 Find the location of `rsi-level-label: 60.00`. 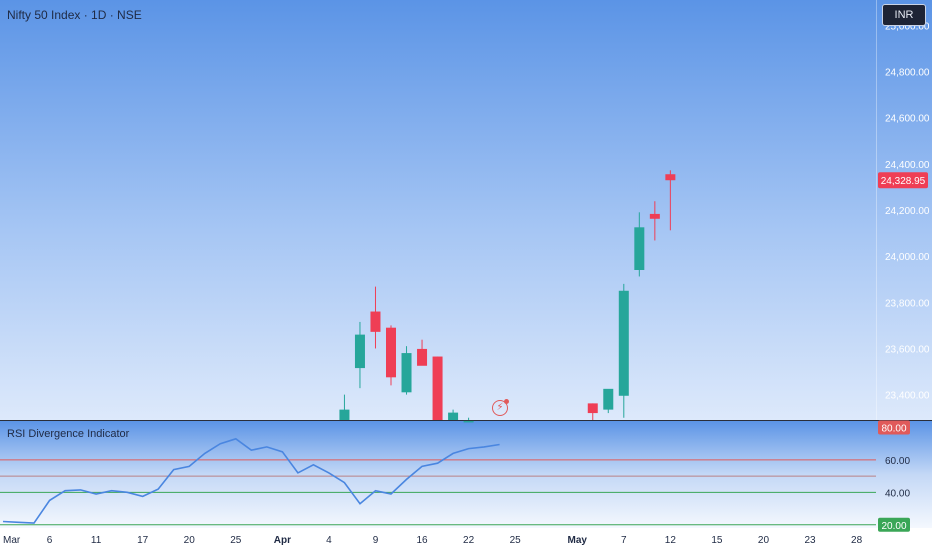

rsi-level-label: 60.00 is located at coordinates (897, 461).